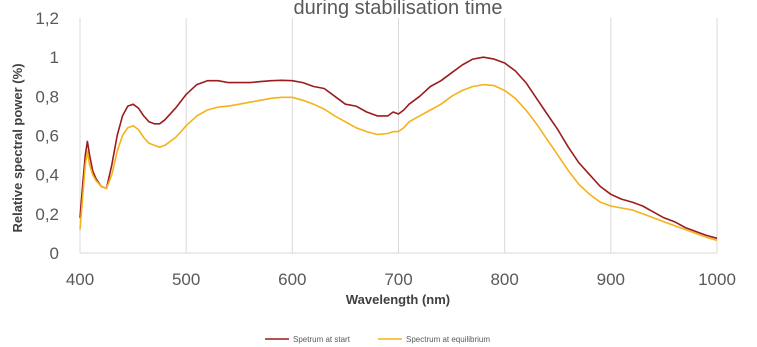 Image resolution: width=757 pixels, height=347 pixels. I want to click on x-tick-label: 400, so click(80, 279).